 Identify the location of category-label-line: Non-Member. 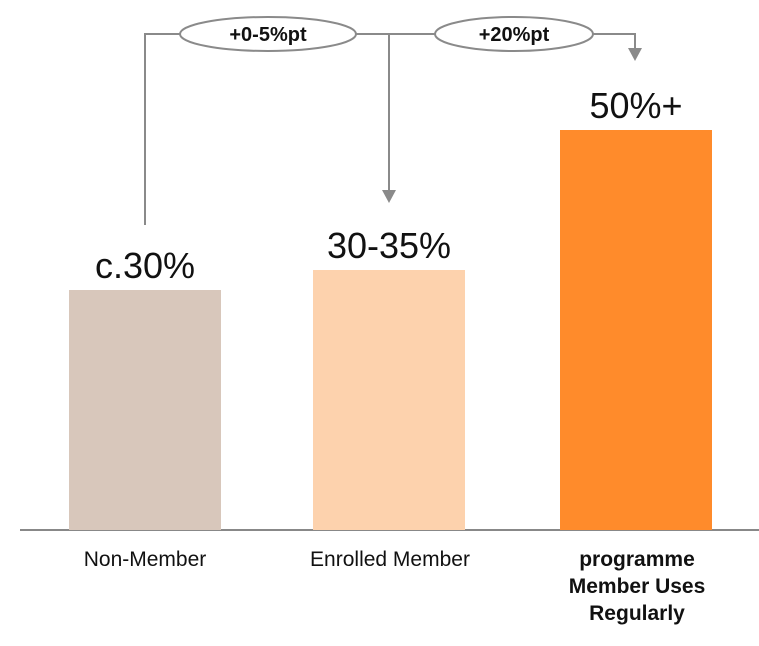
(145, 559).